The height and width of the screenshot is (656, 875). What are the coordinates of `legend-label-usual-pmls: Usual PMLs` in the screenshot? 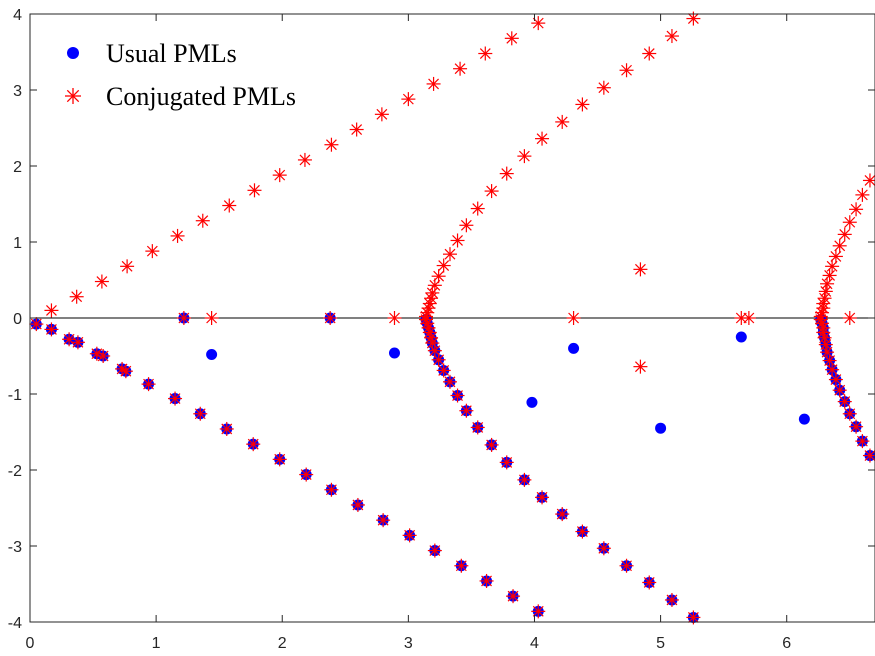 It's located at (171, 53).